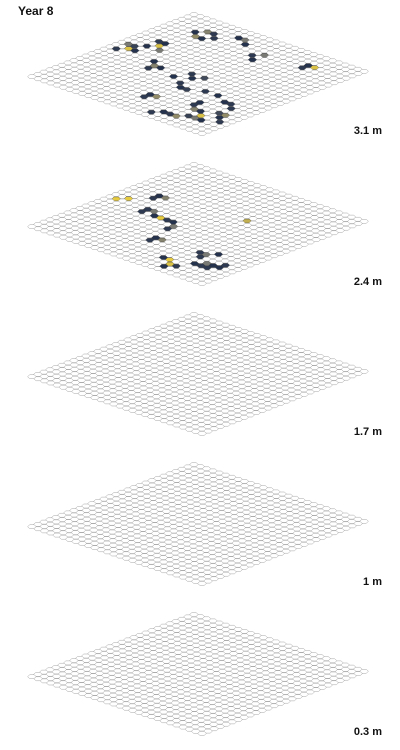 This screenshot has height=750, width=400. What do you see at coordinates (367, 732) in the screenshot?
I see `layer-height-label: 0.3 m` at bounding box center [367, 732].